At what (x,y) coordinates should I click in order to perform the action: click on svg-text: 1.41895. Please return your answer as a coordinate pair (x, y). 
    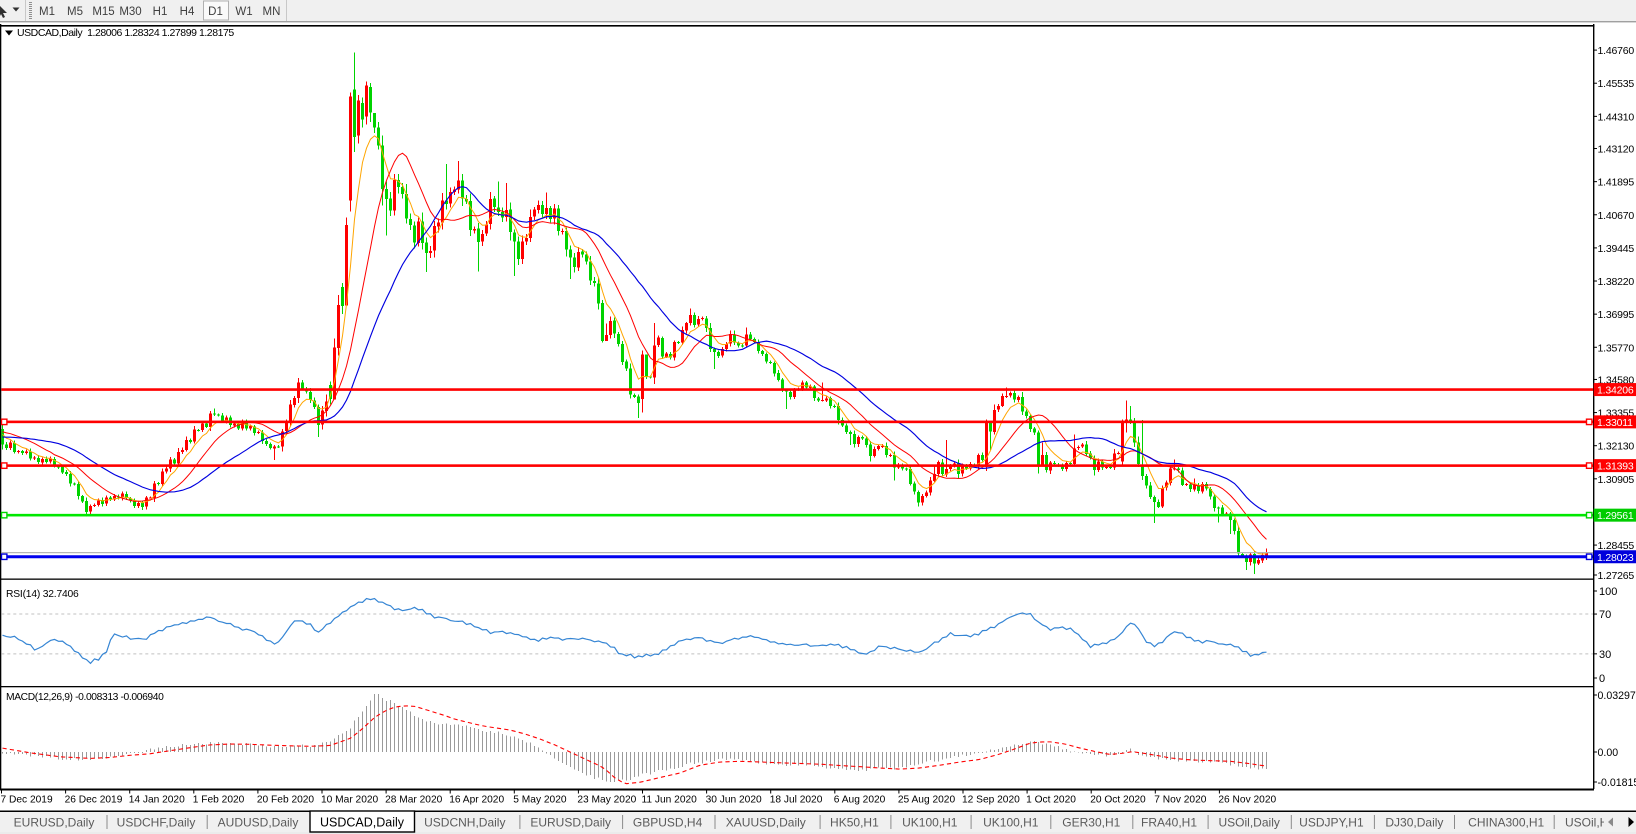
    Looking at the image, I should click on (1616, 183).